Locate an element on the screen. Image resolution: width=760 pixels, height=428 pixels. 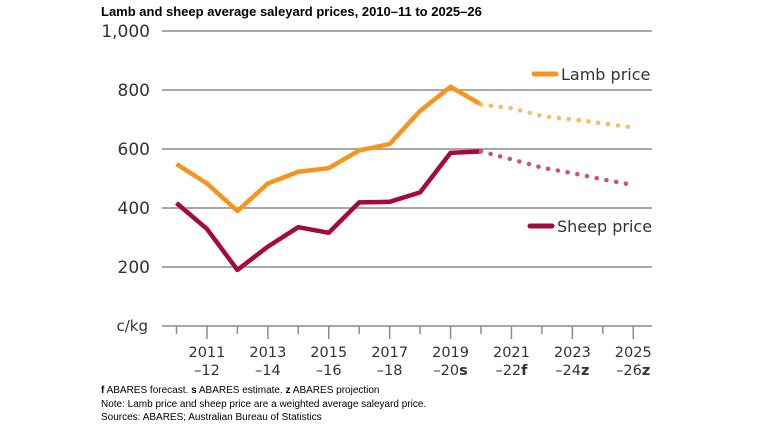
x-tick-label-suffix: –16 is located at coordinates (329, 371).